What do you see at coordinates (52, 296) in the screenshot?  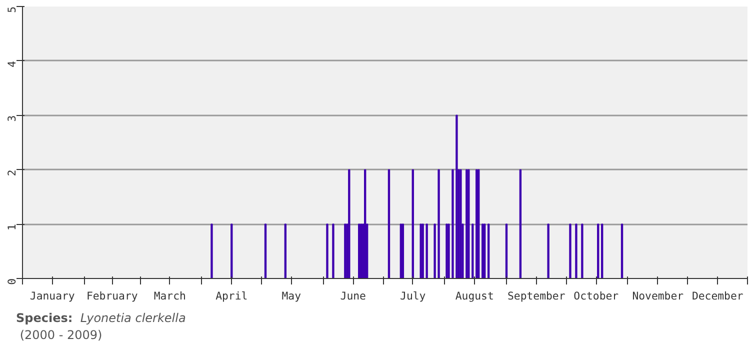 I see `x-tick-label: January` at bounding box center [52, 296].